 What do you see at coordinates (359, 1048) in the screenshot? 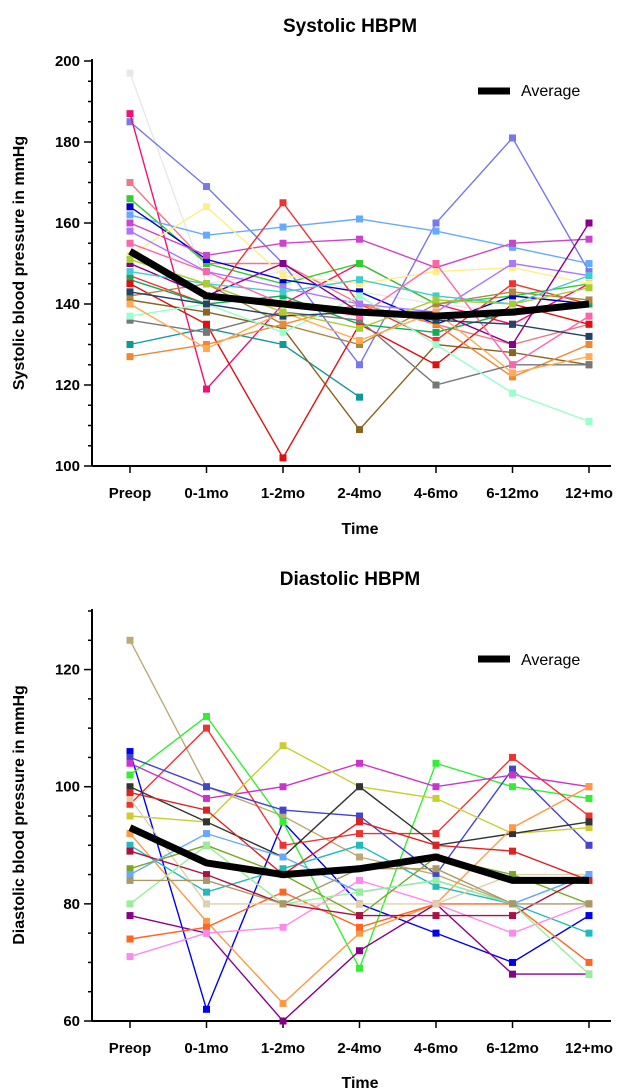
I see `diastolic-x-tick-label: 2-4mo` at bounding box center [359, 1048].